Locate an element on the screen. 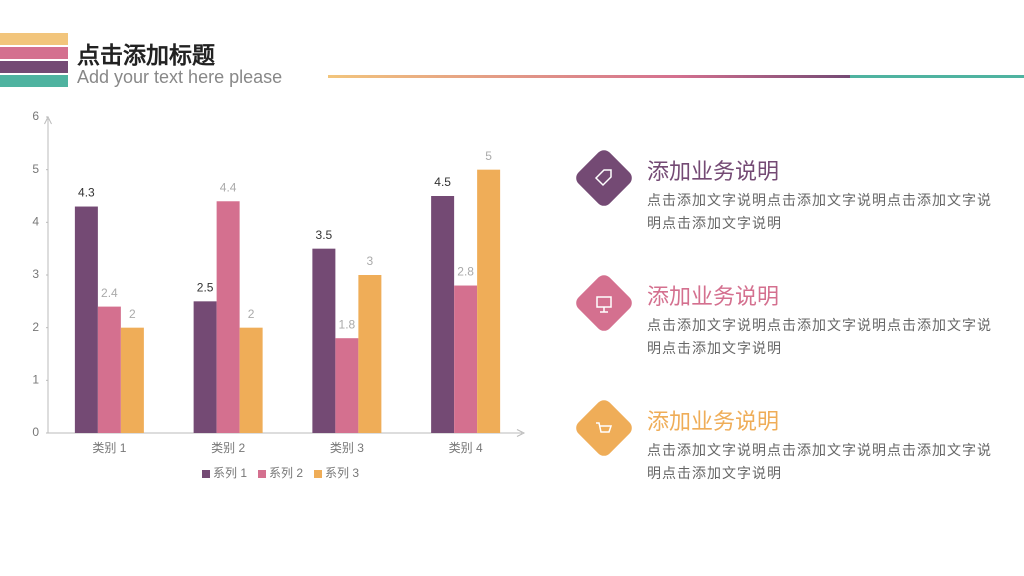 Image resolution: width=1024 pixels, height=576 pixels. title: 点击添加标题 is located at coordinates (146, 55).